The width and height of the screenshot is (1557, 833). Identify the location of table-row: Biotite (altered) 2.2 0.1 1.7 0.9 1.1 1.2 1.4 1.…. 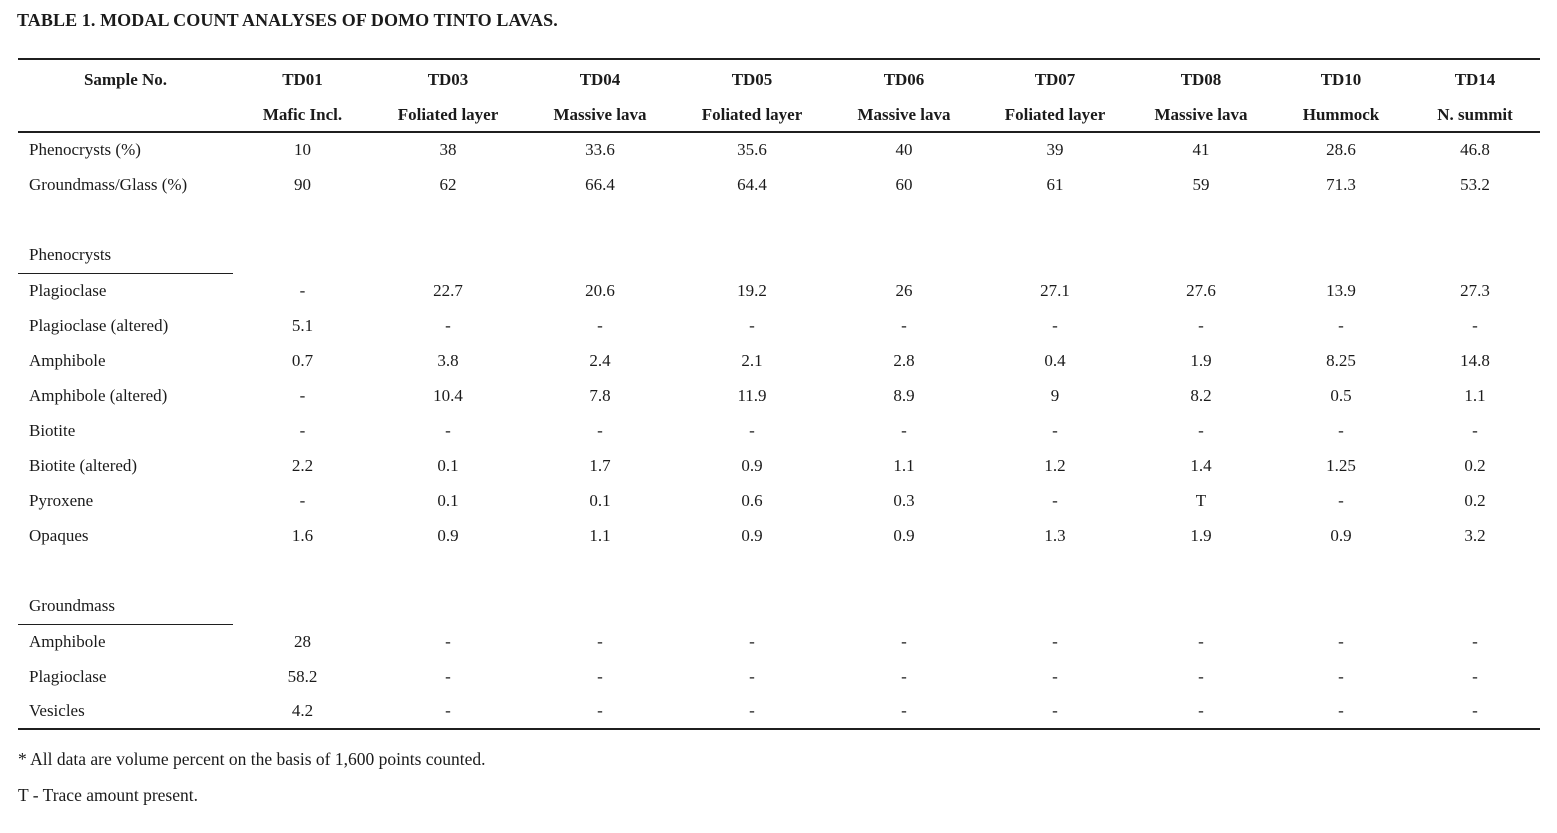
(779, 465).